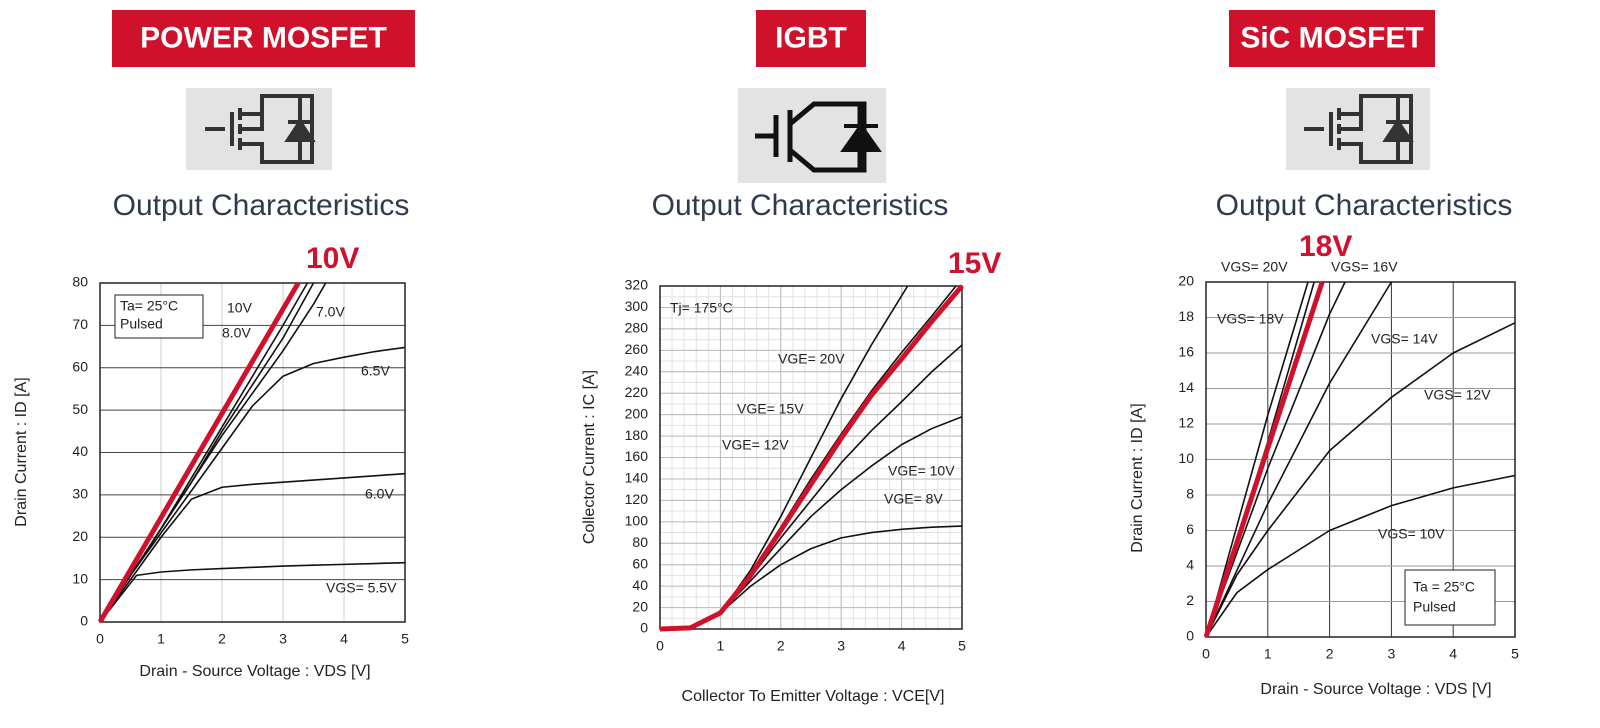 The image size is (1600, 728). I want to click on curve-label: 6.5V, so click(375, 371).